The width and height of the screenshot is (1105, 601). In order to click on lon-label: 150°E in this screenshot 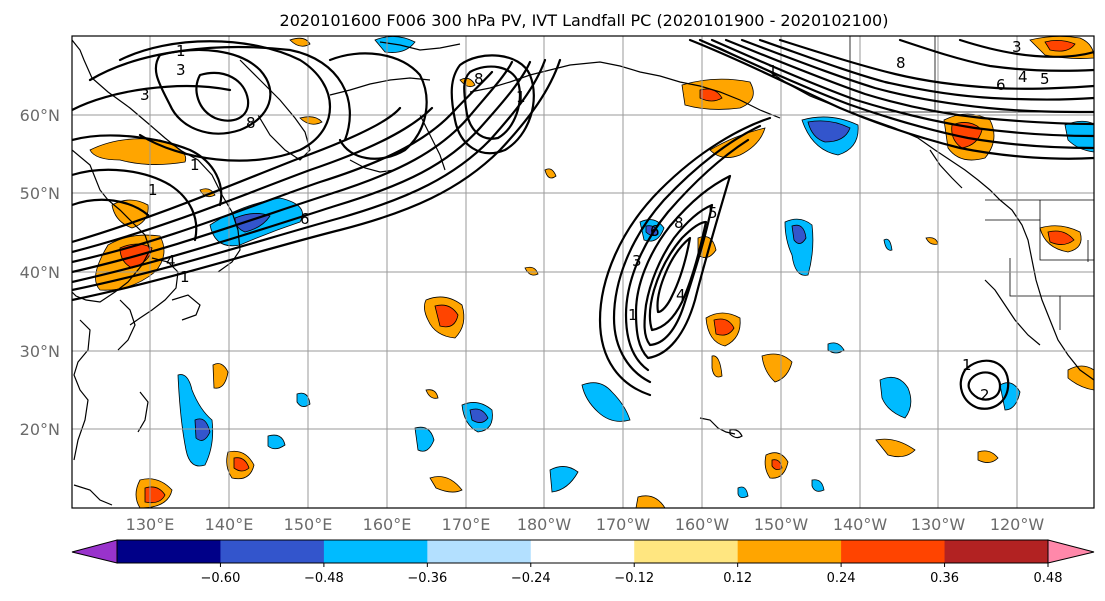, I will do `click(308, 524)`.